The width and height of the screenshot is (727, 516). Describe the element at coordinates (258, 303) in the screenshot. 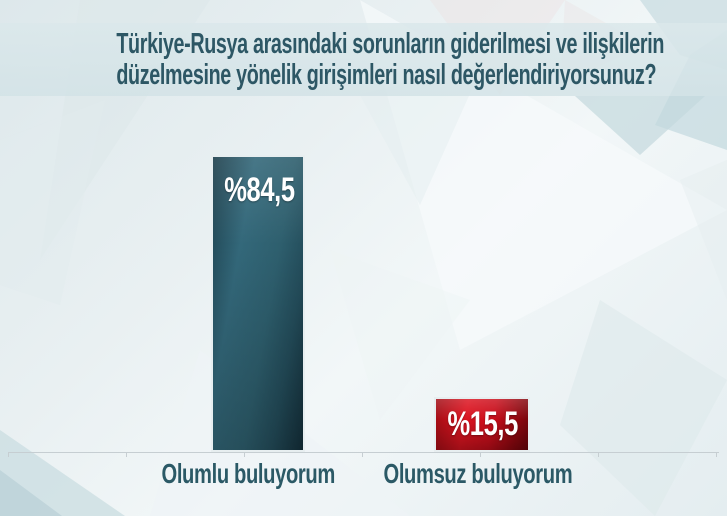

I see `bar-olumlu: %84,5` at that location.